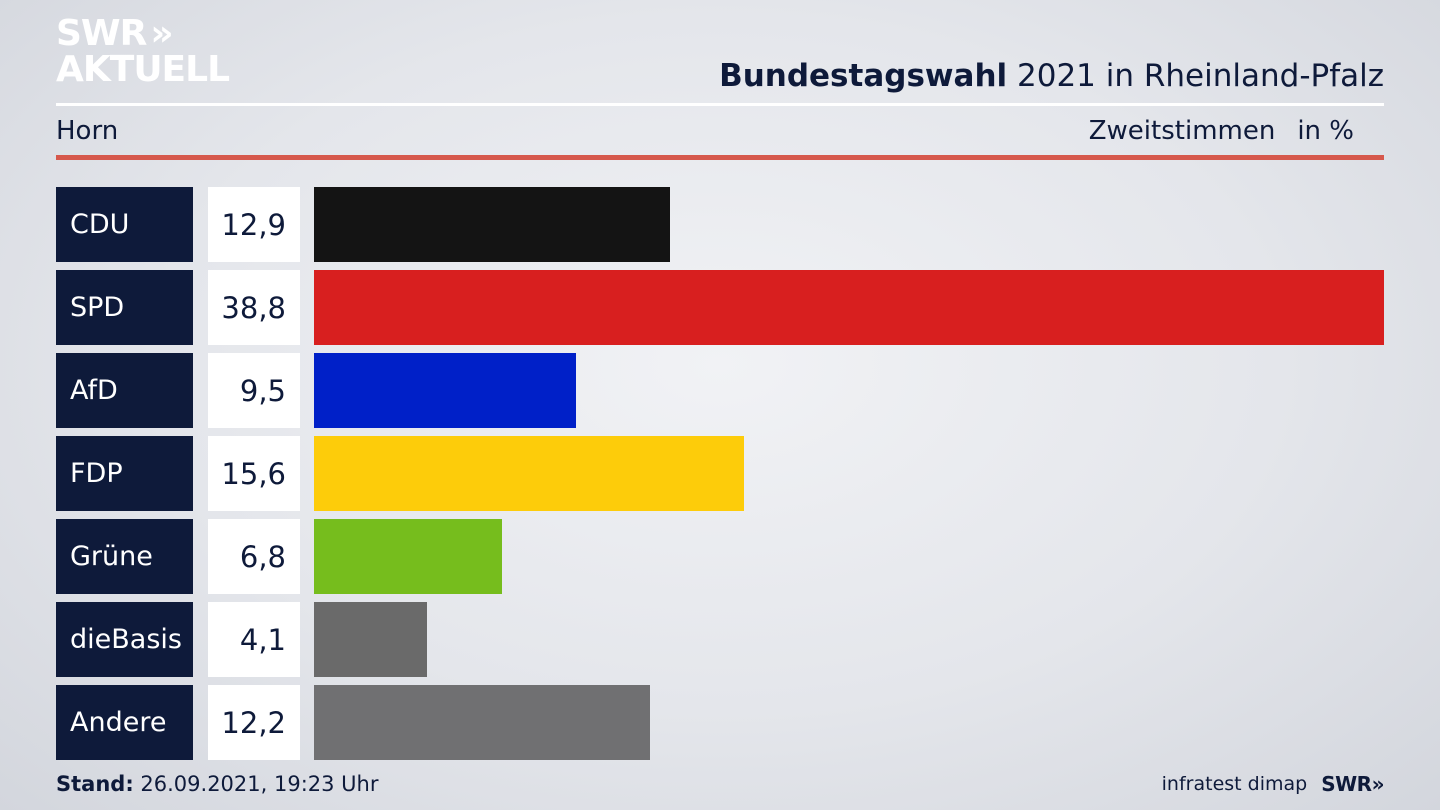 This screenshot has height=810, width=1440. What do you see at coordinates (124, 307) in the screenshot?
I see `party-label: SPD` at bounding box center [124, 307].